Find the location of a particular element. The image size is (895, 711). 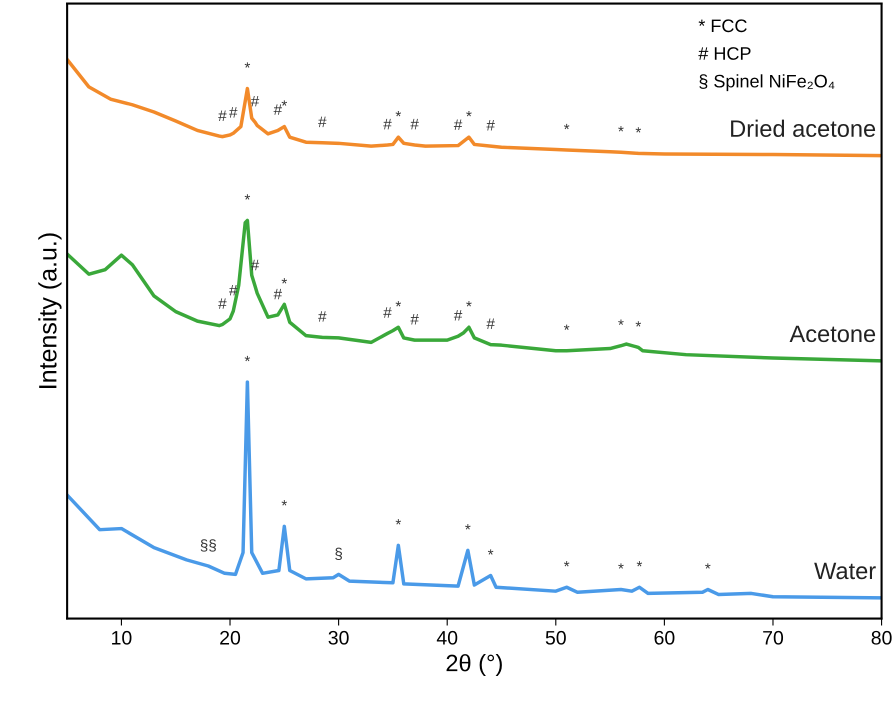

x-tick-label: 60 is located at coordinates (664, 637).